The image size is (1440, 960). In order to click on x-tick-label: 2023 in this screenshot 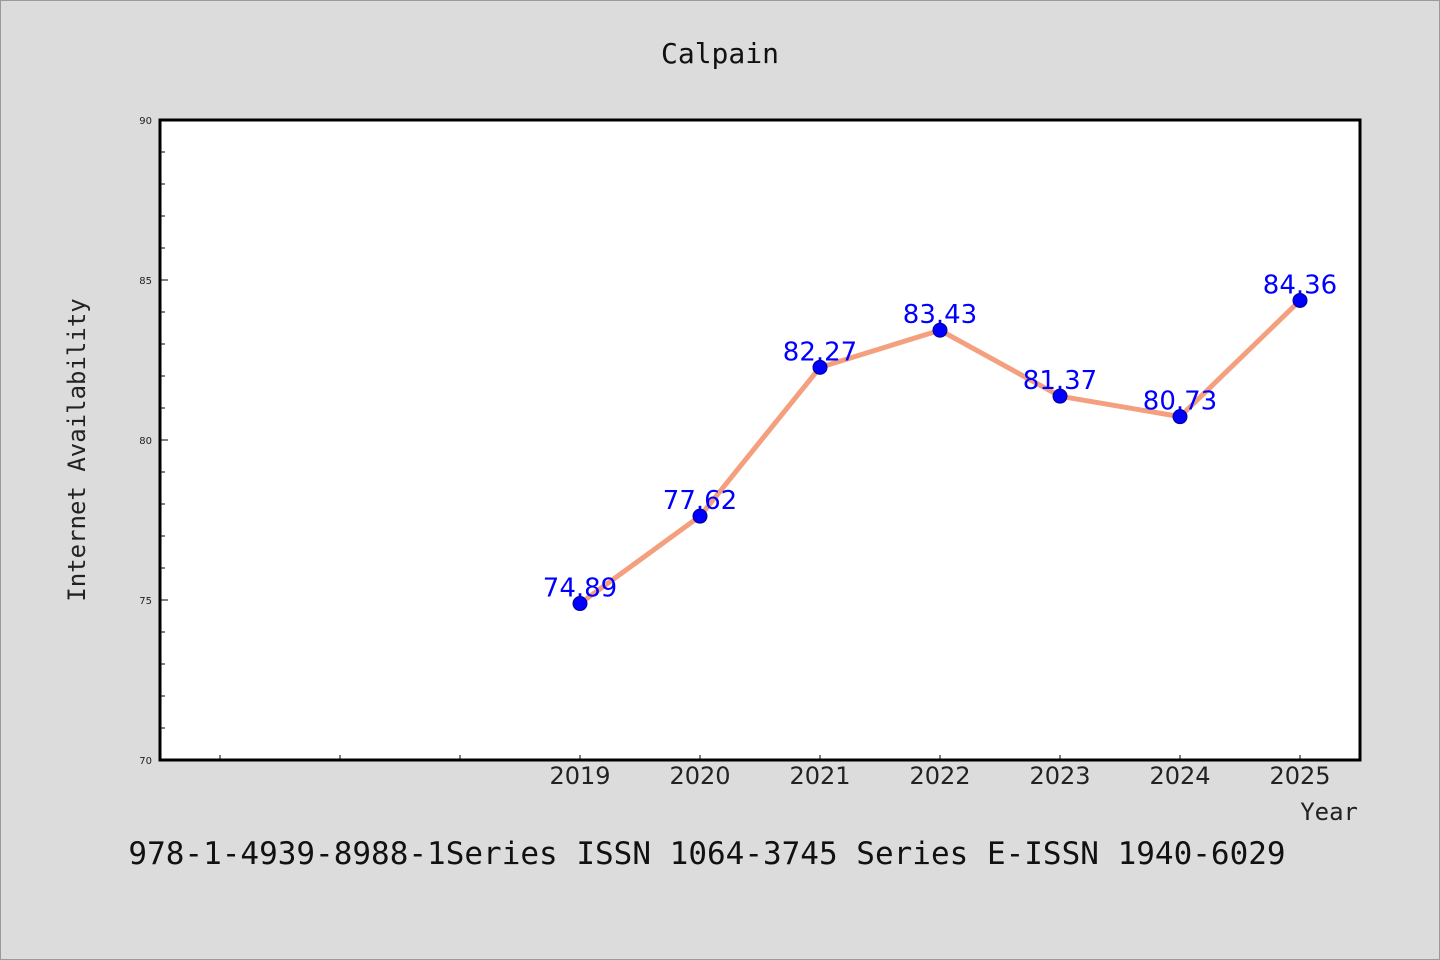, I will do `click(1059, 776)`.